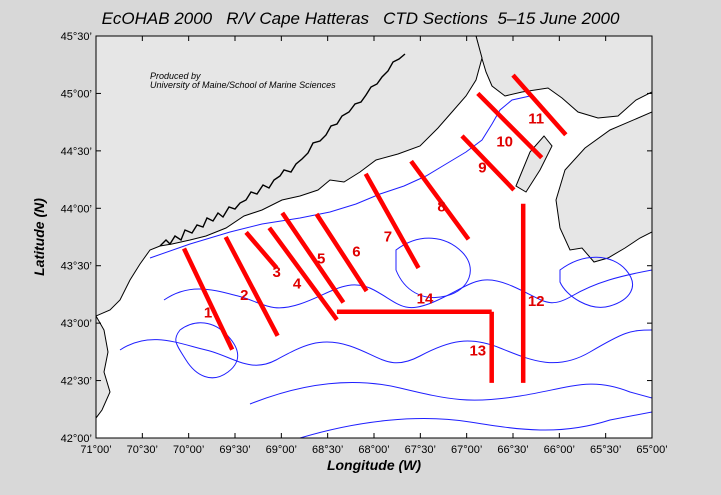 The height and width of the screenshot is (495, 721). Describe the element at coordinates (536, 301) in the screenshot. I see `section-label-12: 12` at that location.